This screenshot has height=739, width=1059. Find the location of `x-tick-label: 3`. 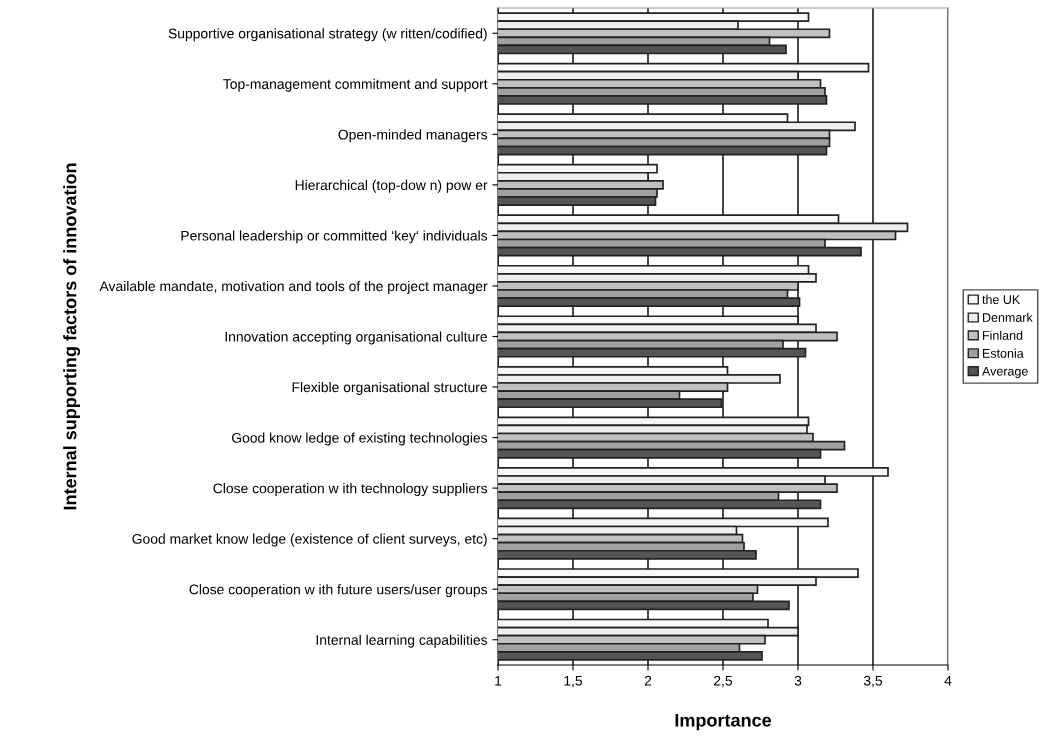

x-tick-label: 3 is located at coordinates (798, 680).